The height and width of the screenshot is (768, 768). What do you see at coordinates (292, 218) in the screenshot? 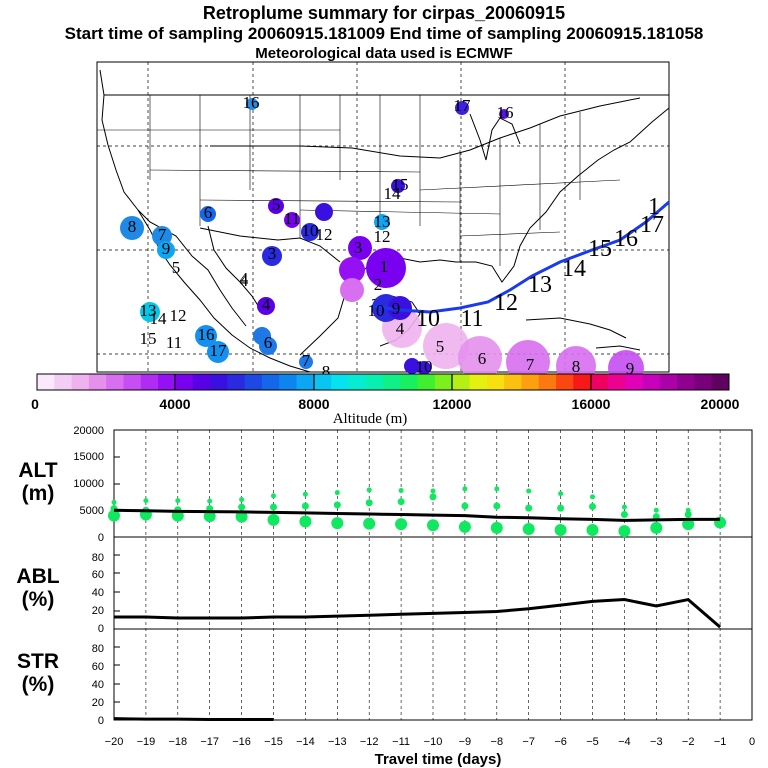
I see `plume-label: 11` at bounding box center [292, 218].